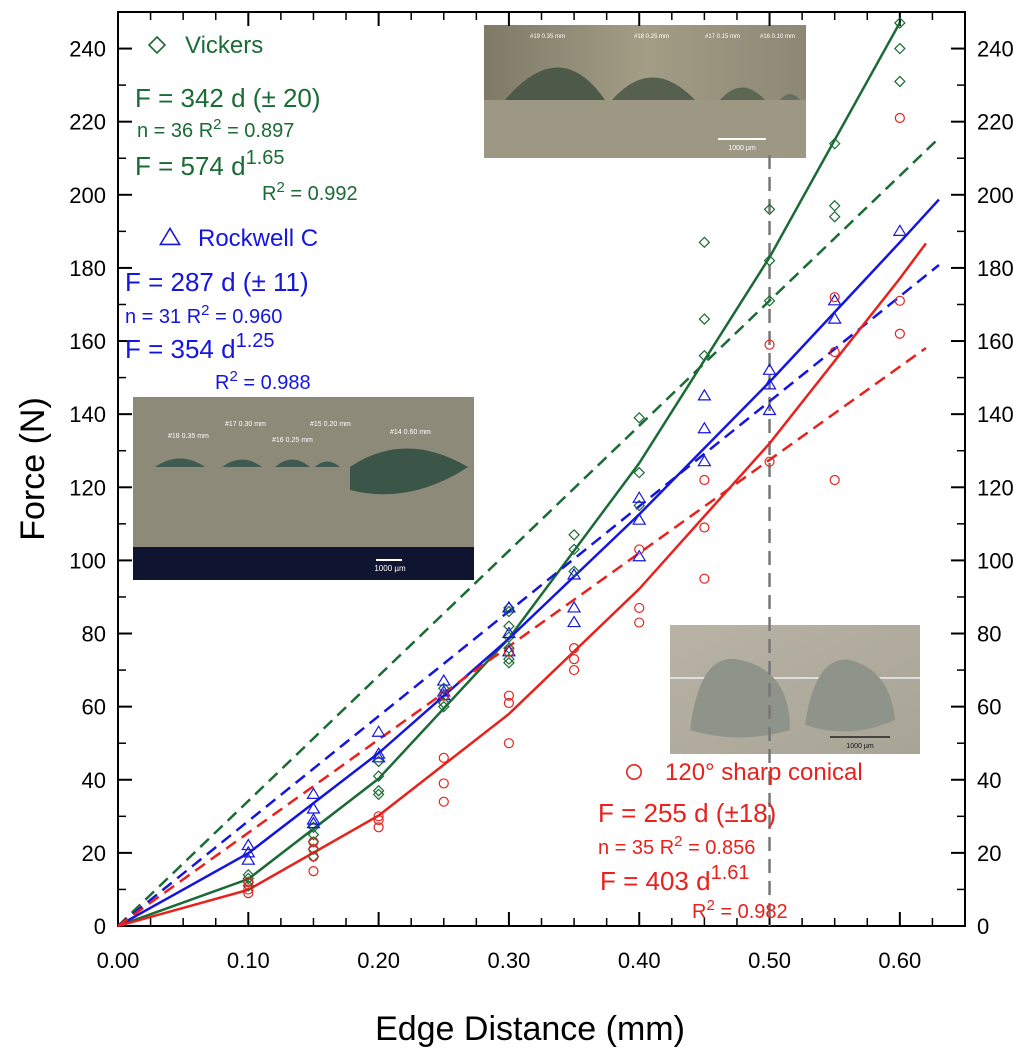  I want to click on equation: R2 = 0.992, so click(310, 192).